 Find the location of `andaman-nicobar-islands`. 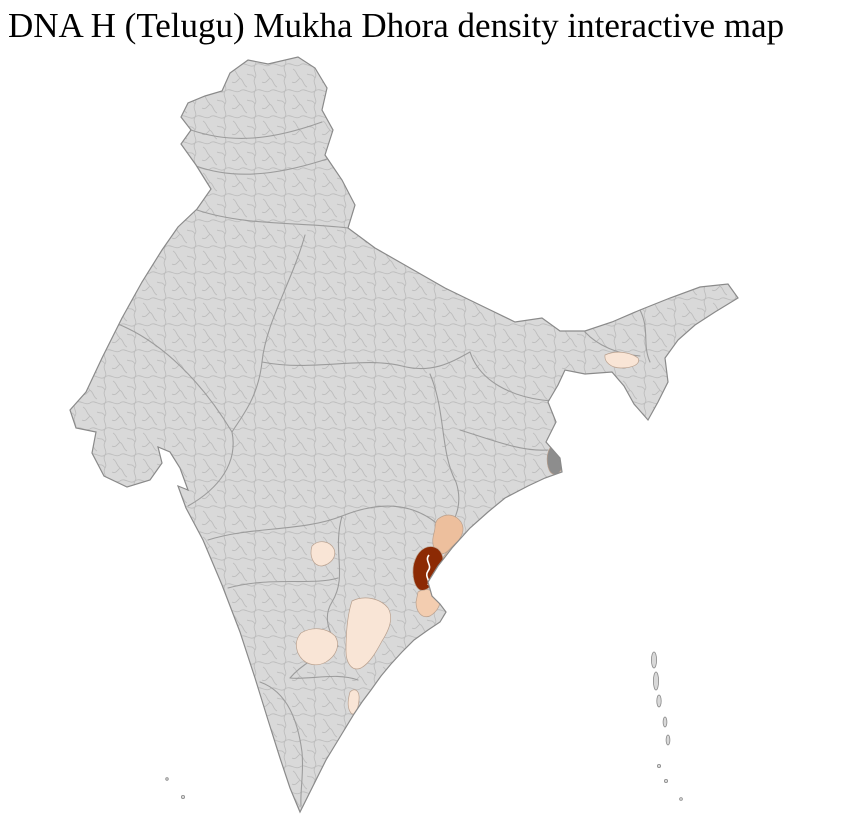

andaman-nicobar-islands is located at coordinates (667, 726).